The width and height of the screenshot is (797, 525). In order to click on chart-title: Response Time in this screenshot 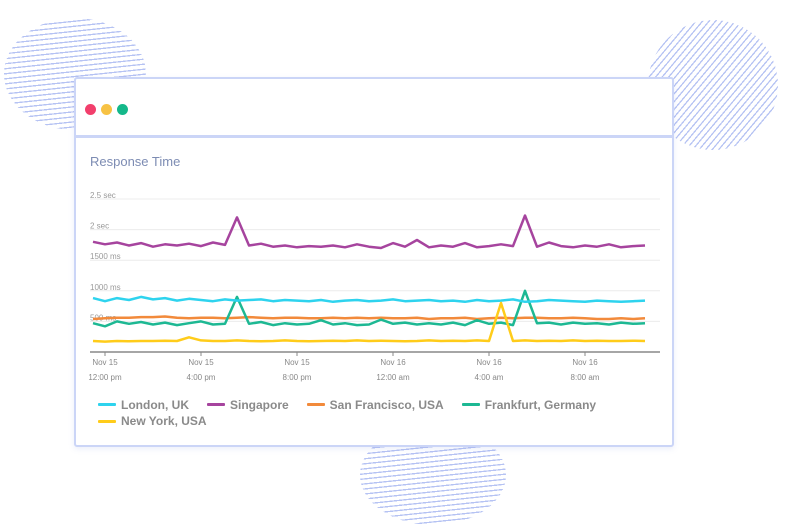, I will do `click(135, 161)`.